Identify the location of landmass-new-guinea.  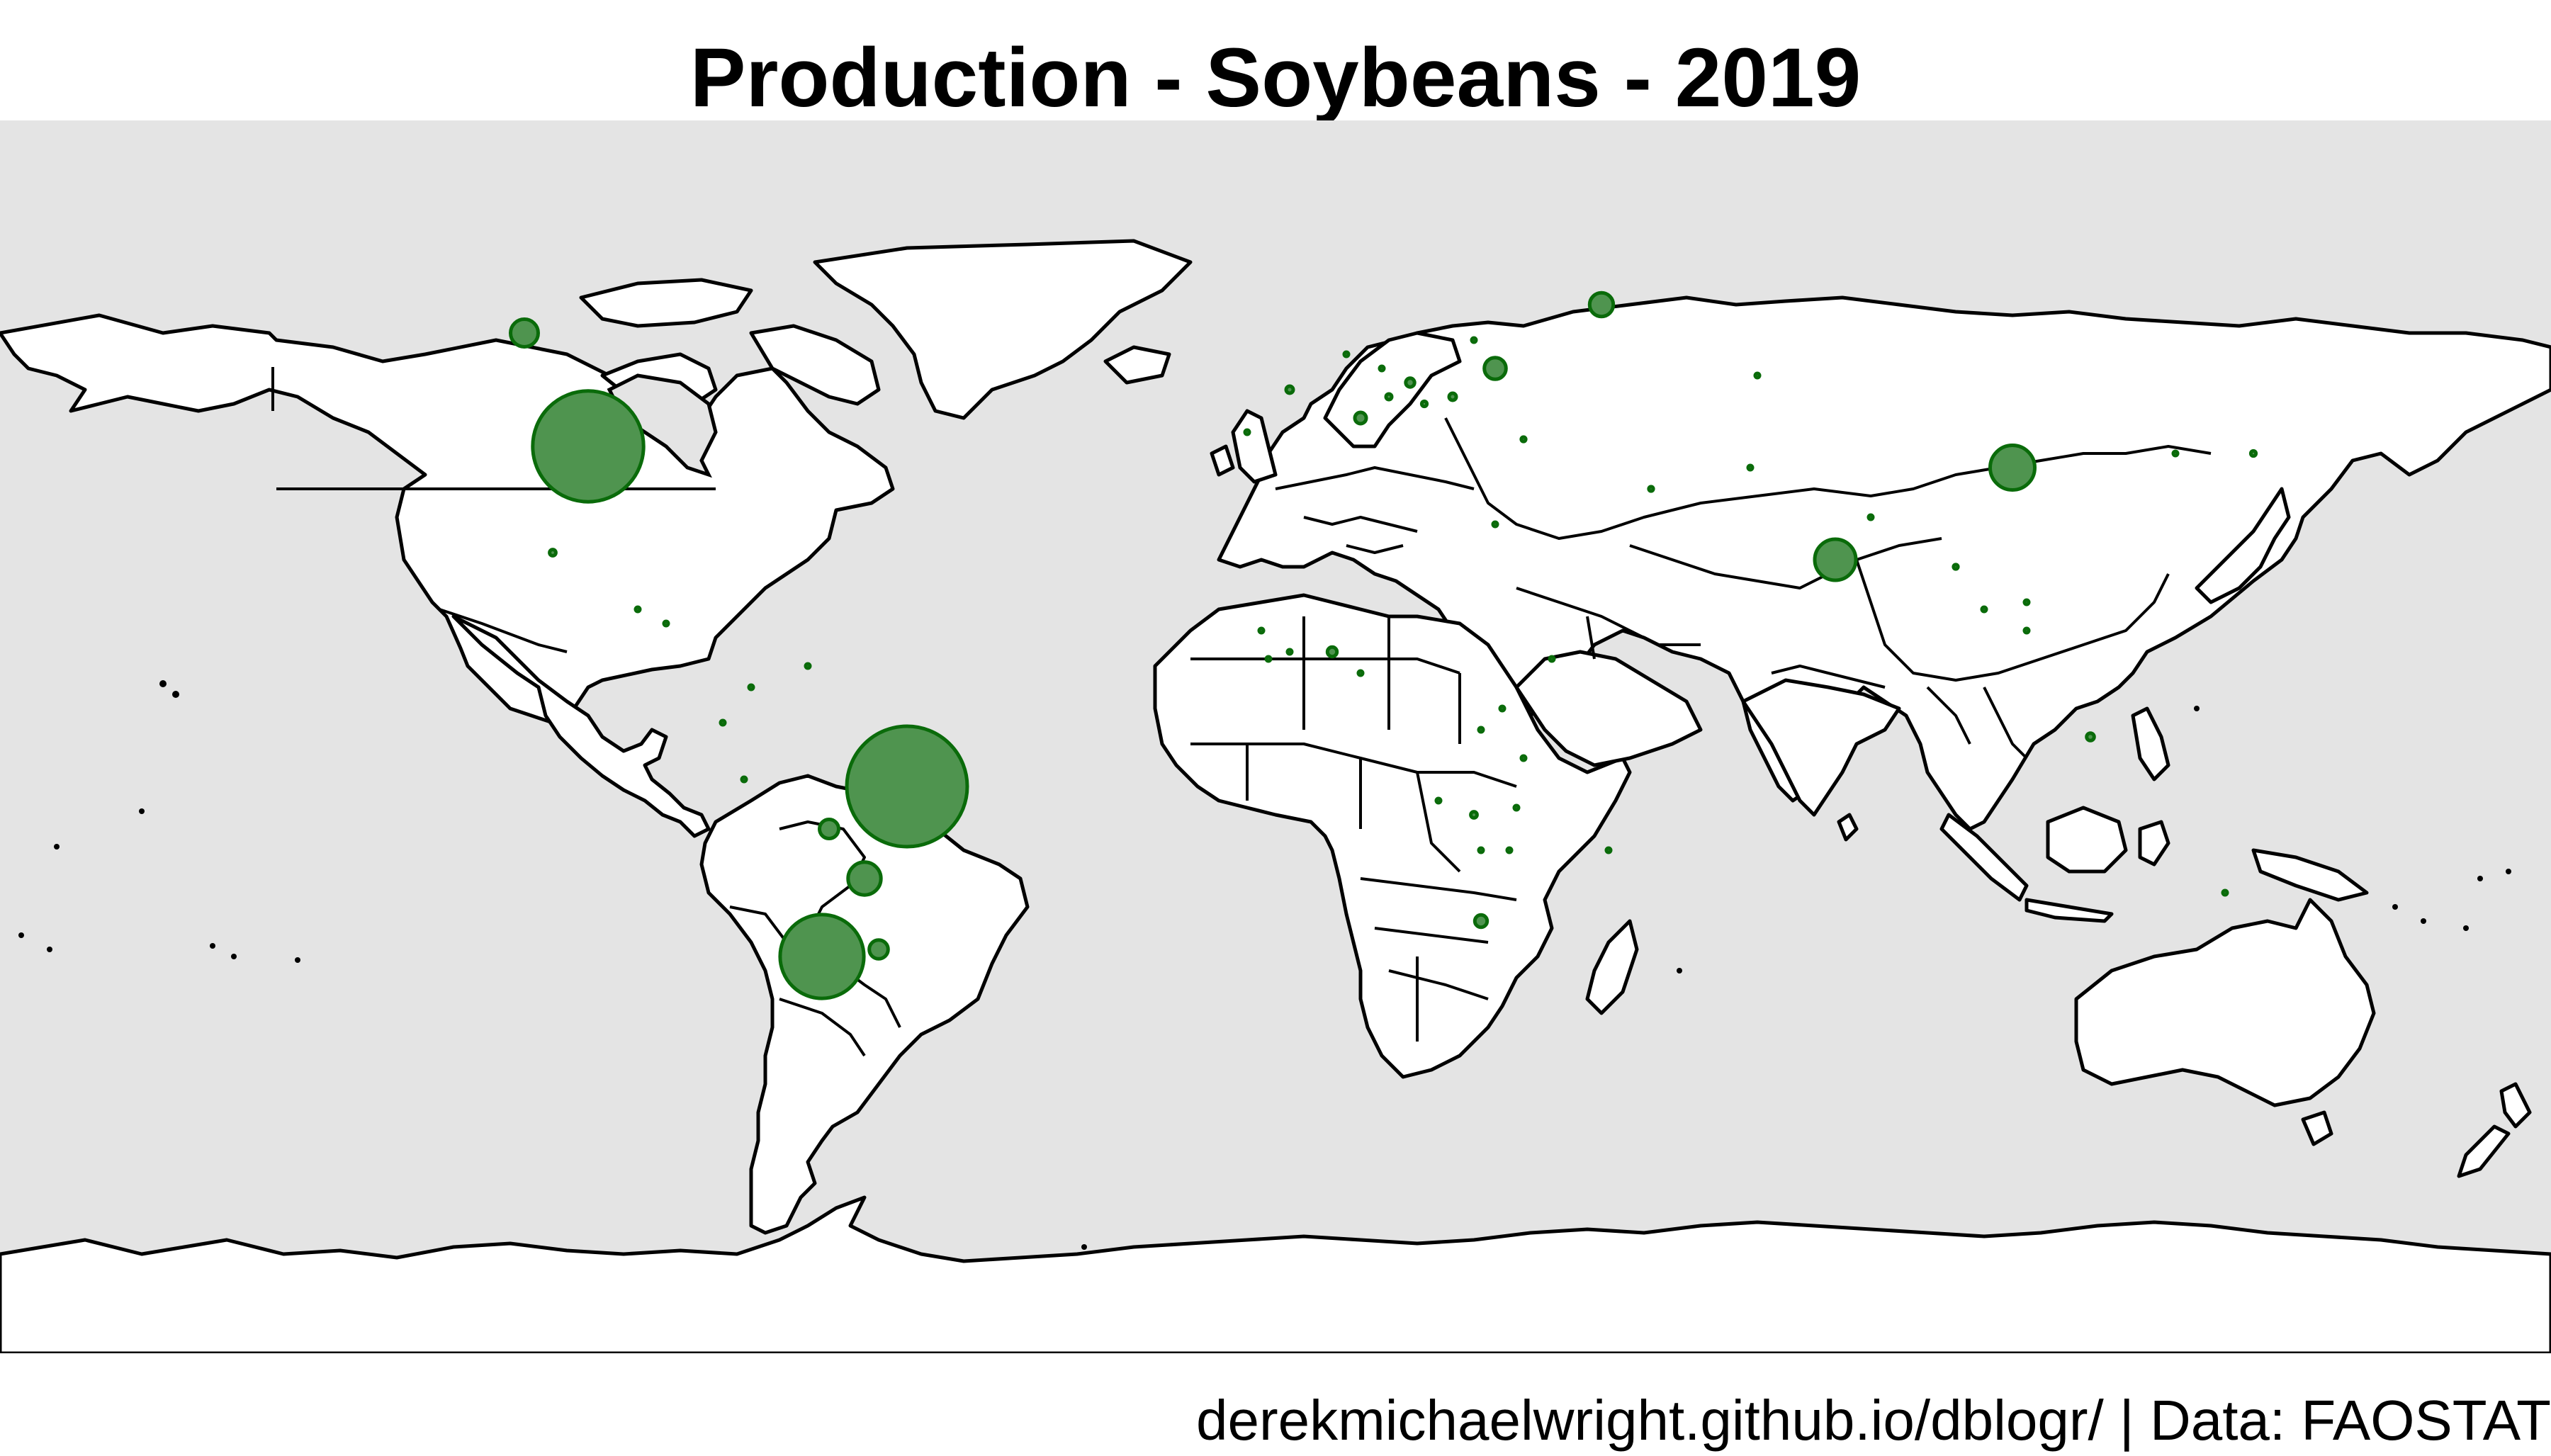
(2310, 875).